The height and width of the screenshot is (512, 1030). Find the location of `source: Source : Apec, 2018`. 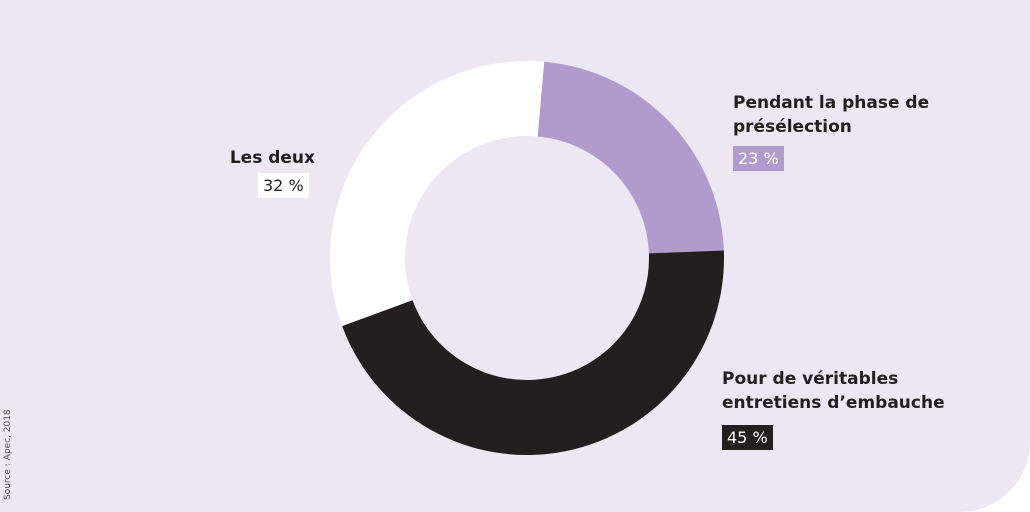

source: Source : Apec, 2018 is located at coordinates (8, 454).